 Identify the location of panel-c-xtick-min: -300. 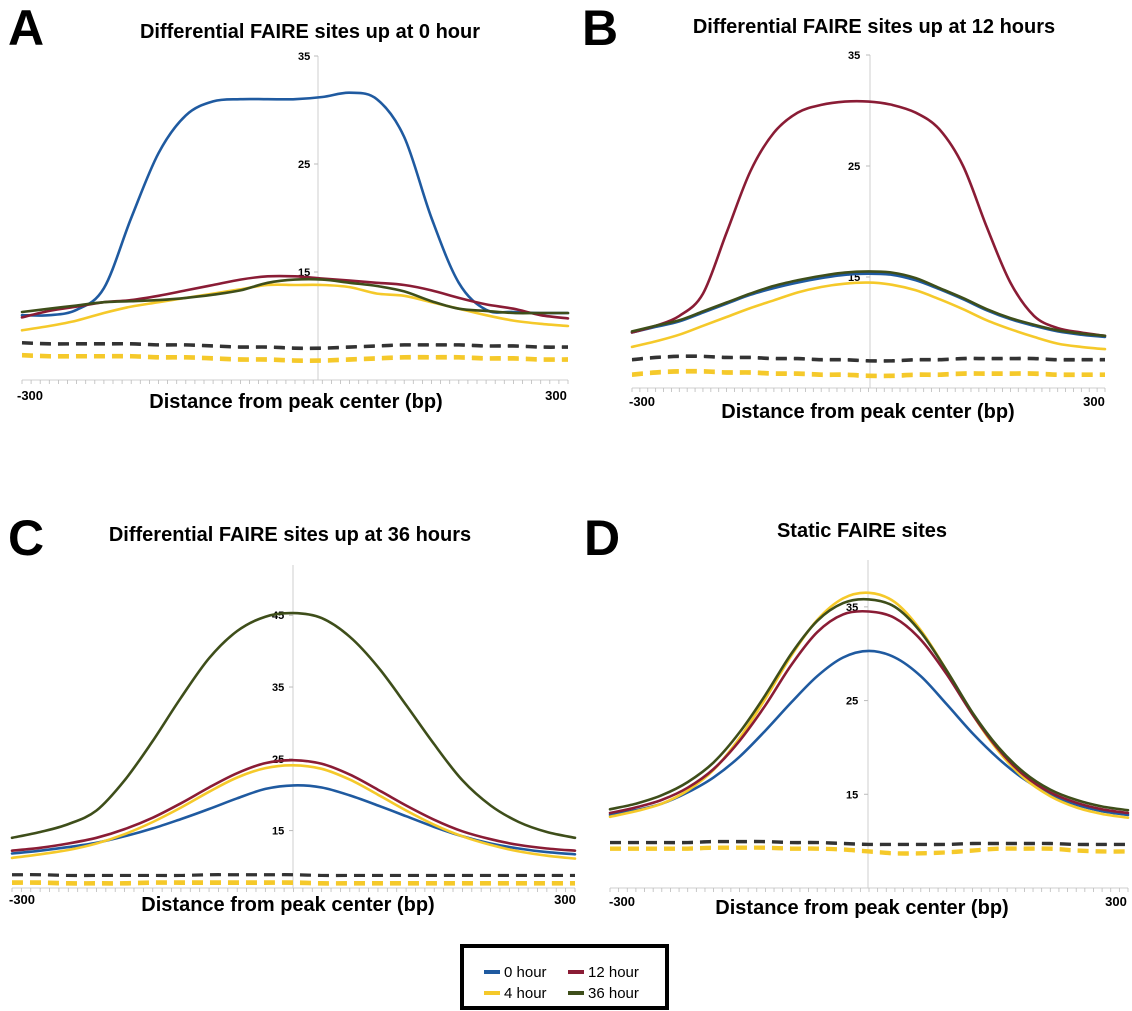
(22, 899).